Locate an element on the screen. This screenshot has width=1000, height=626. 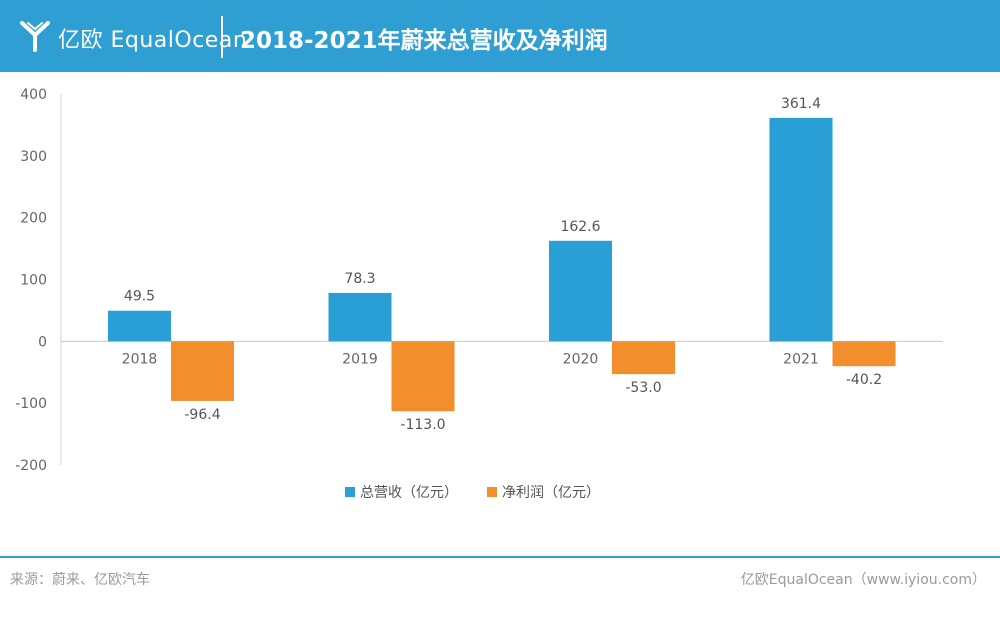
data-label: 361.4 is located at coordinates (801, 104).